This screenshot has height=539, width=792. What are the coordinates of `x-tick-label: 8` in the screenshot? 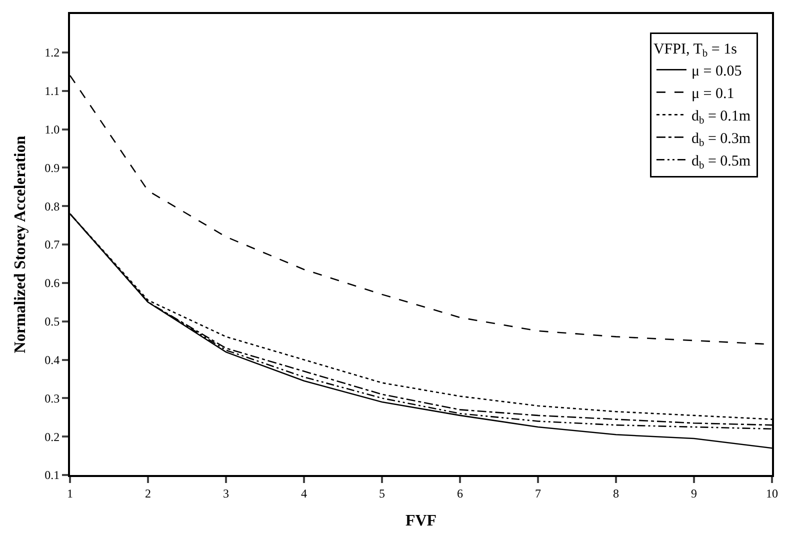 It's located at (616, 493).